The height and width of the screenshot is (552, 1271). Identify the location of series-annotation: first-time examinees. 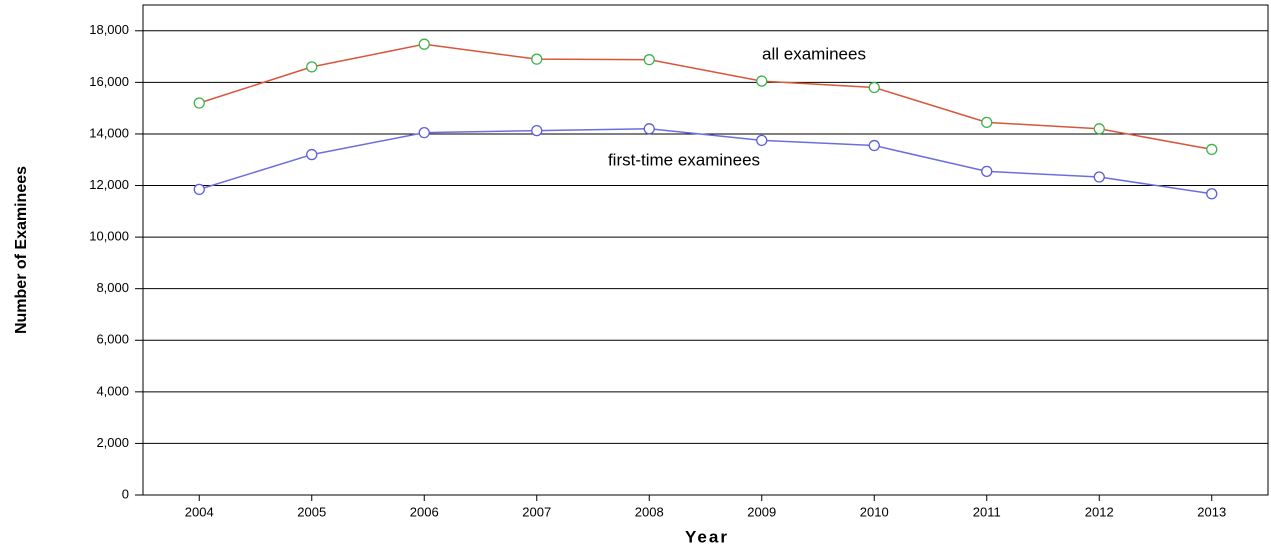
(684, 159).